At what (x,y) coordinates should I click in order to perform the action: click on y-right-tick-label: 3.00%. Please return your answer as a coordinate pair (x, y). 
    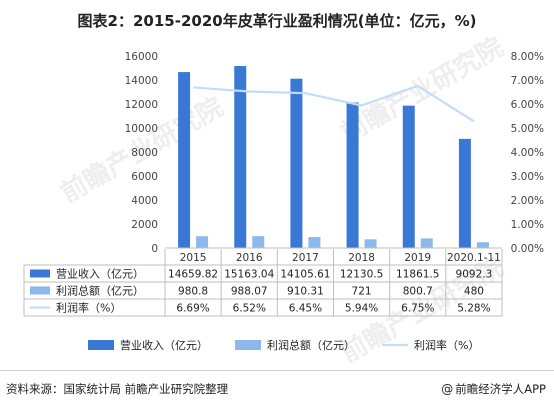
    Looking at the image, I should click on (527, 177).